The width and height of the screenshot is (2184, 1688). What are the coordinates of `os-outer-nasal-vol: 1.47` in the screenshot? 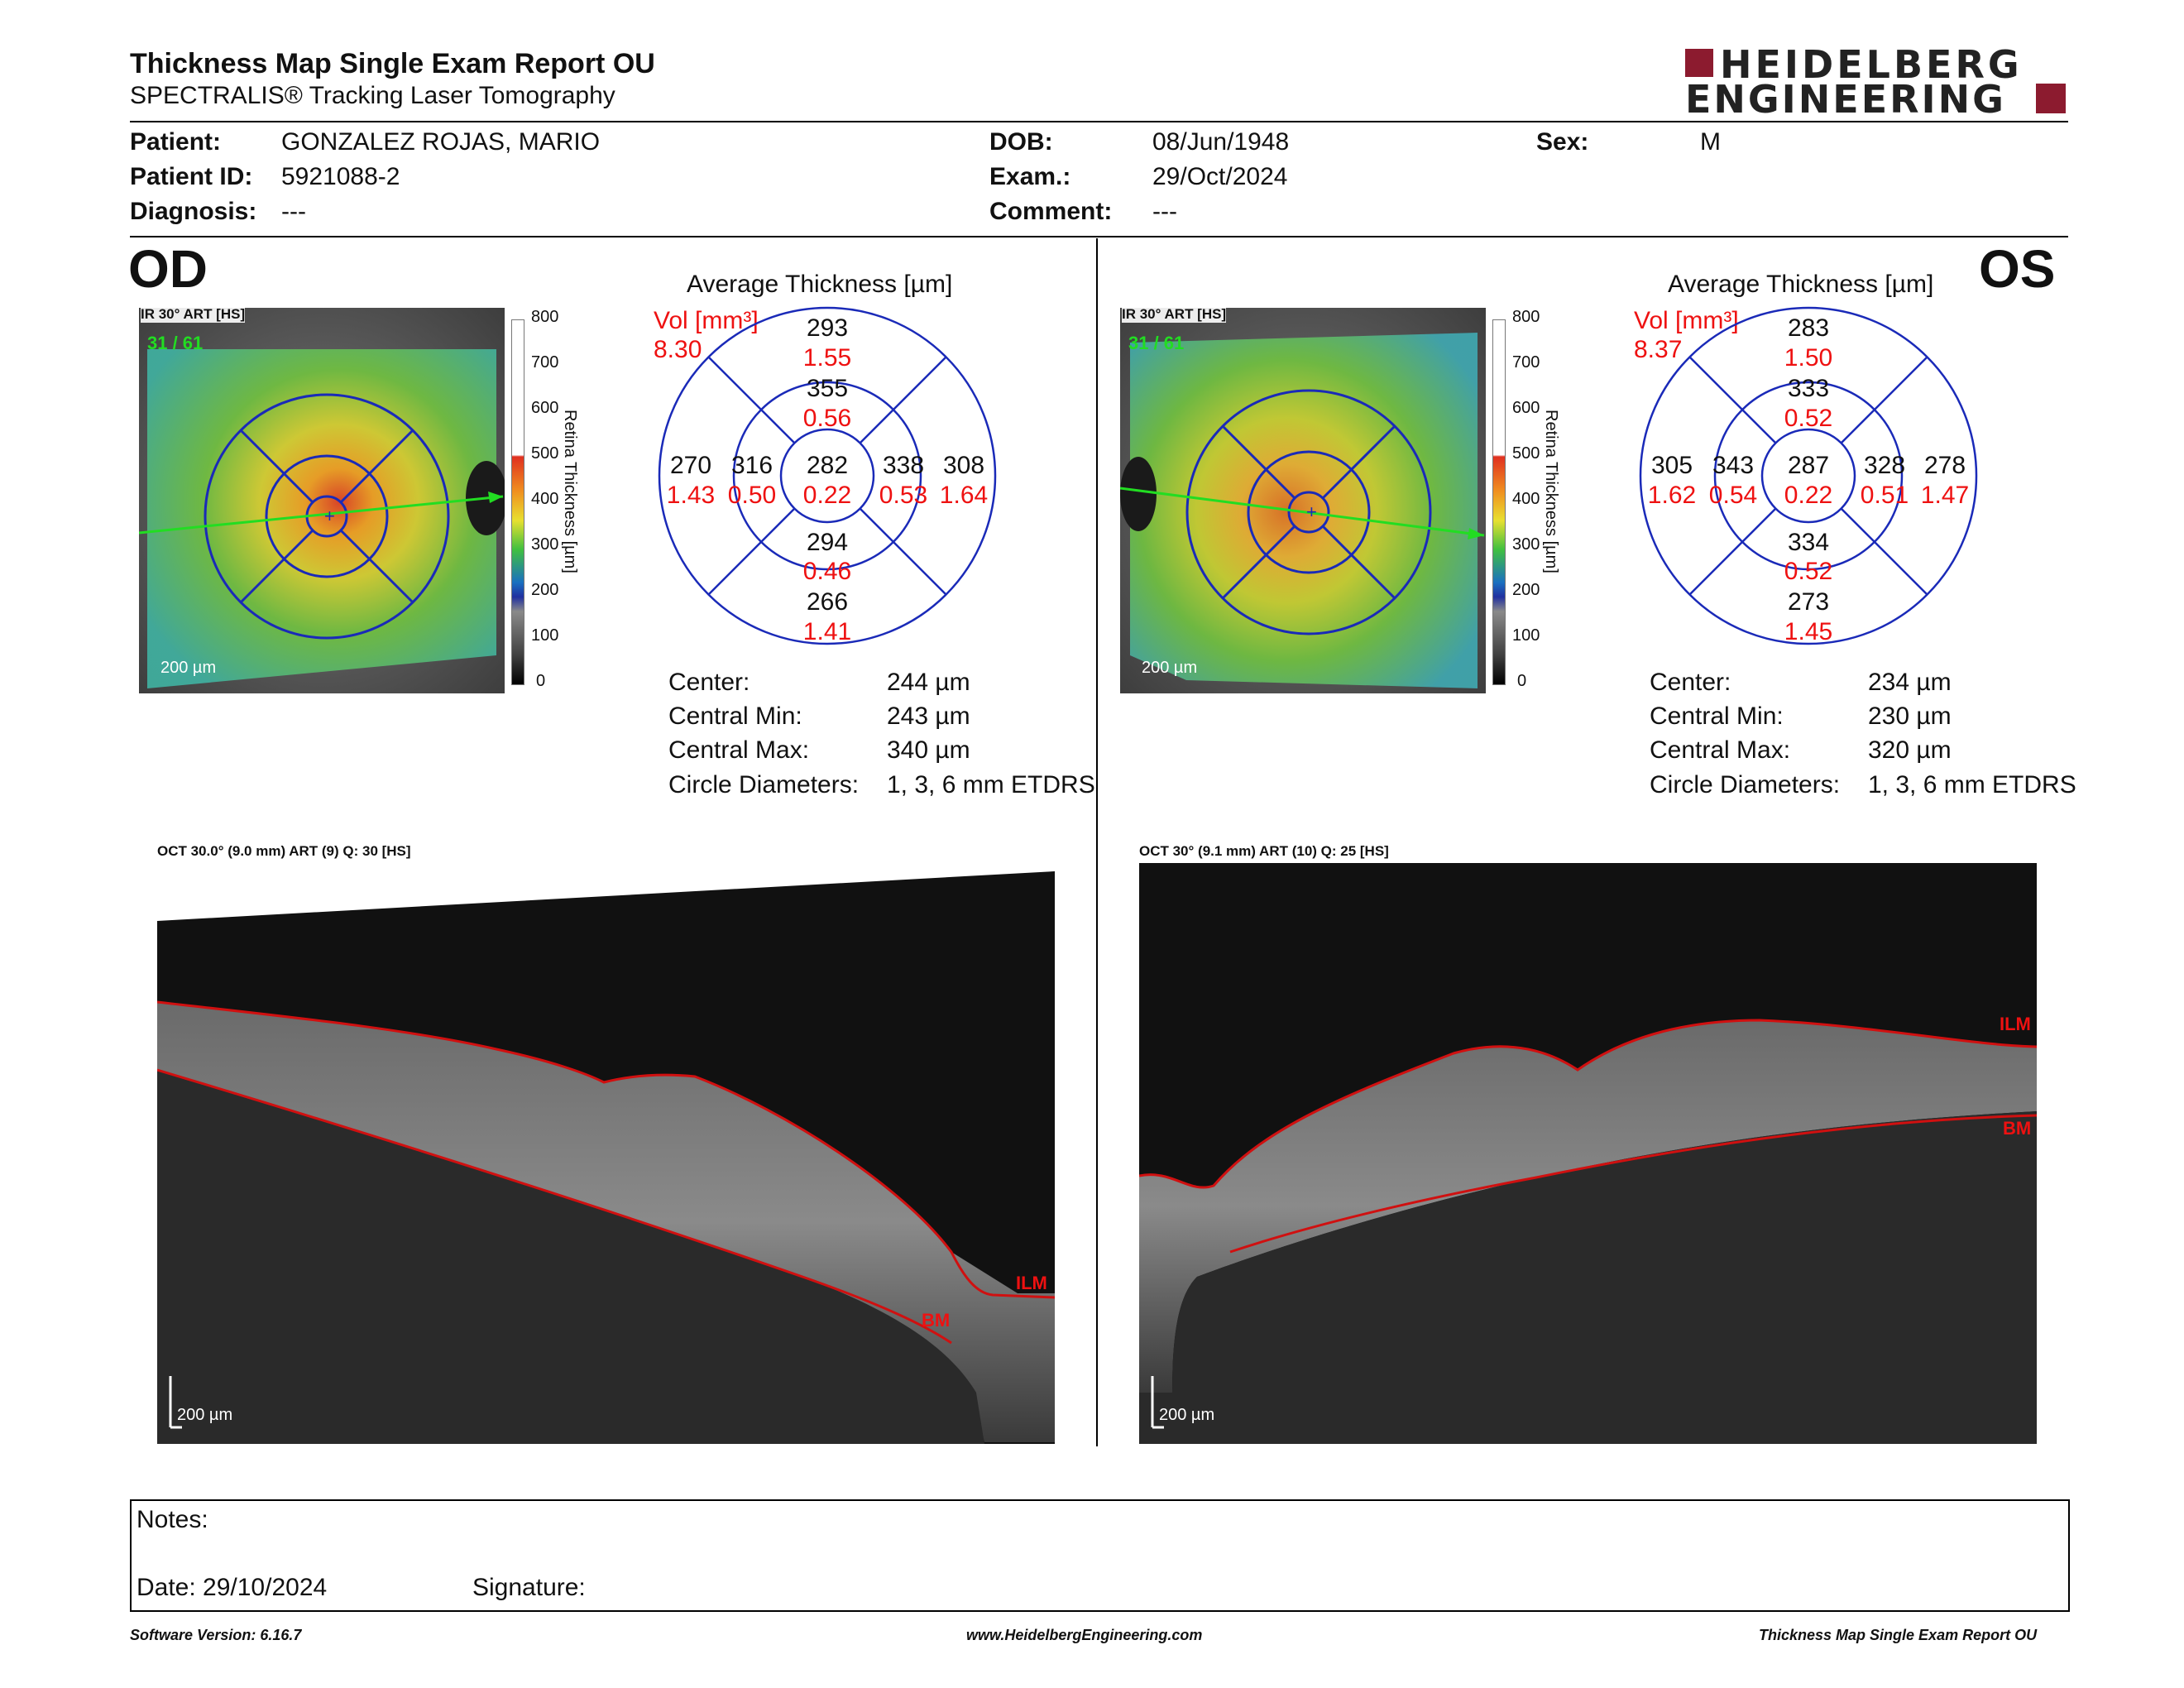 It's located at (1945, 495).